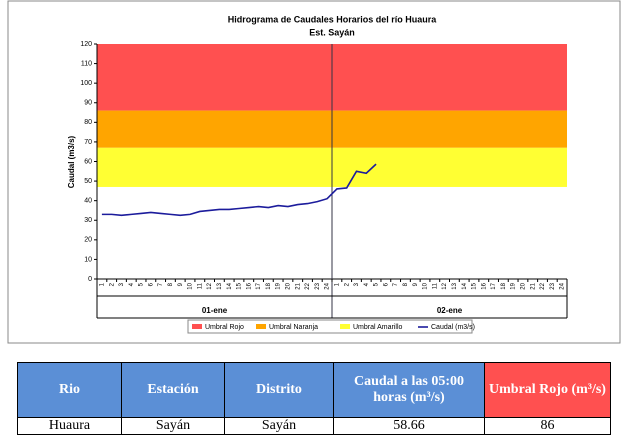 The height and width of the screenshot is (443, 627). I want to click on day-label: 01-ene, so click(215, 310).